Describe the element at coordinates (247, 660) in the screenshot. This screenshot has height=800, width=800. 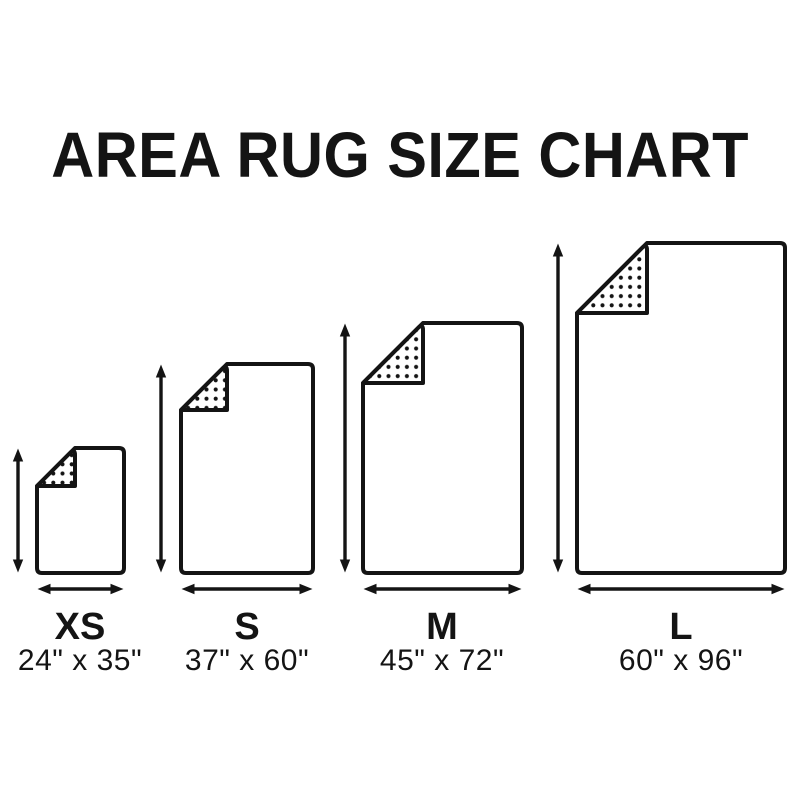
I see `size-dimensions: 37" x 60"` at that location.